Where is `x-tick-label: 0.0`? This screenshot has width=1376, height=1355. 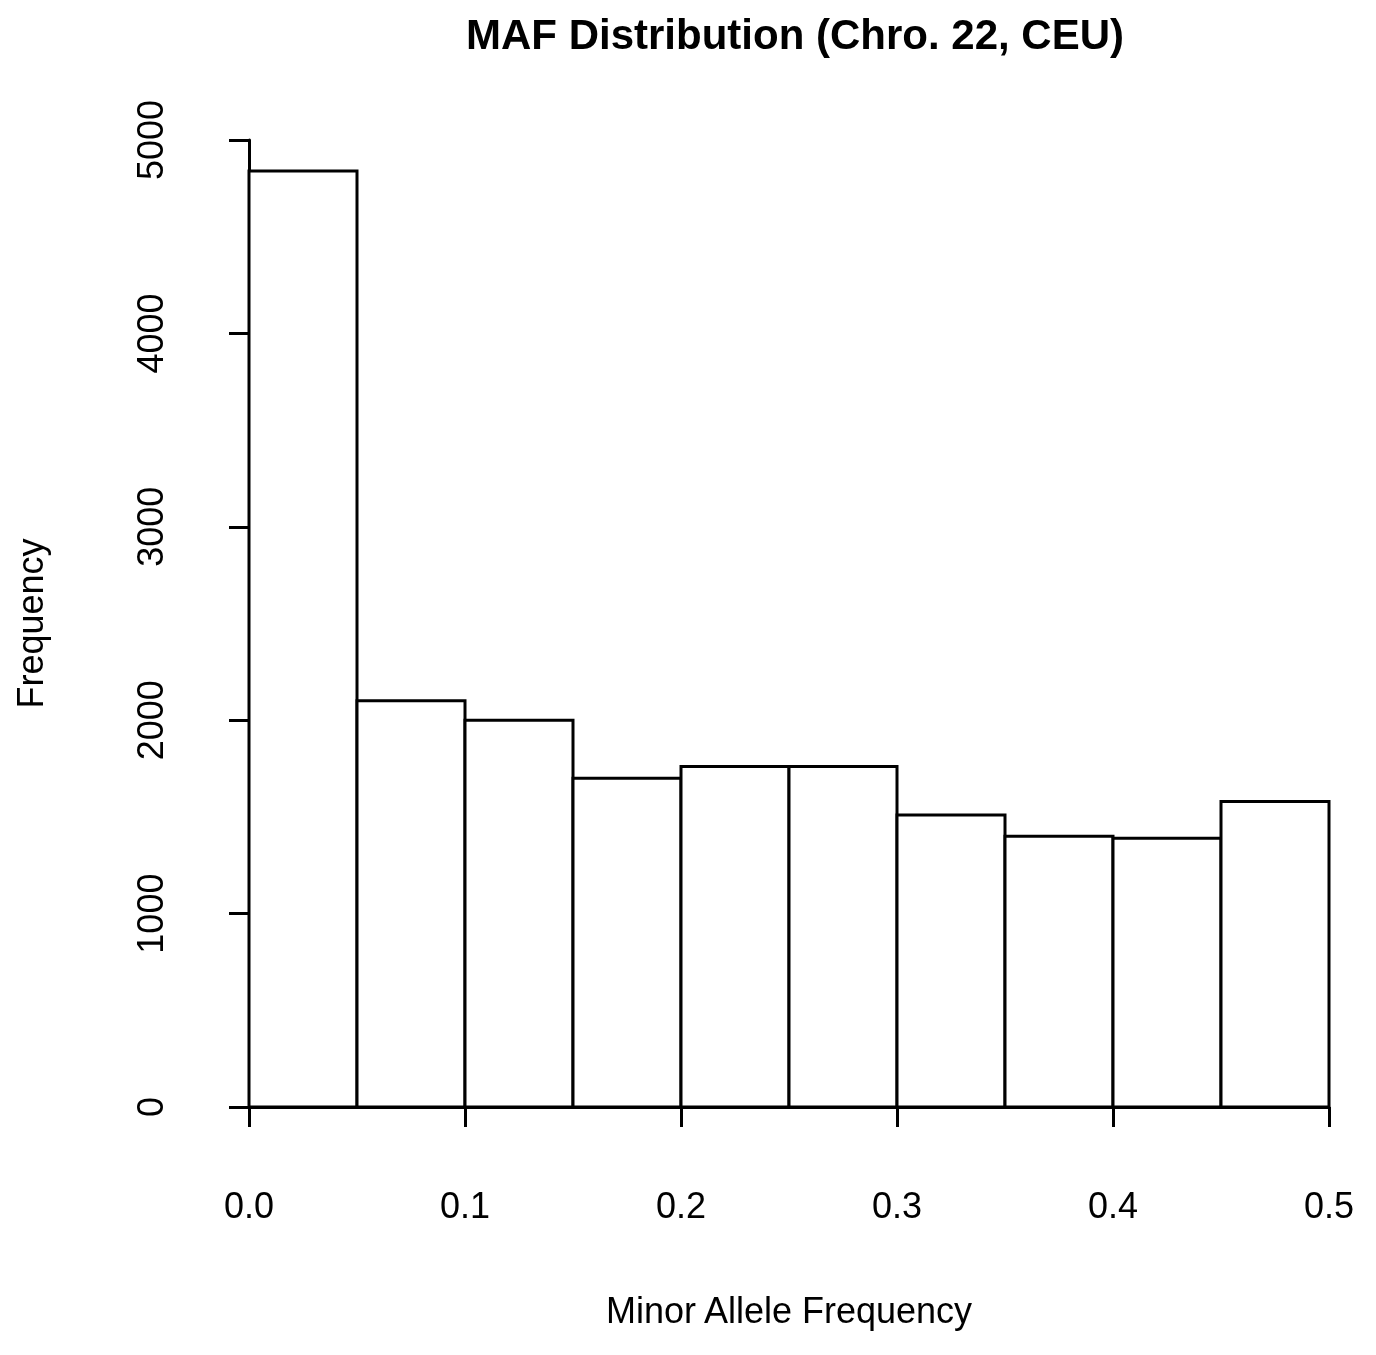 x-tick-label: 0.0 is located at coordinates (249, 1205).